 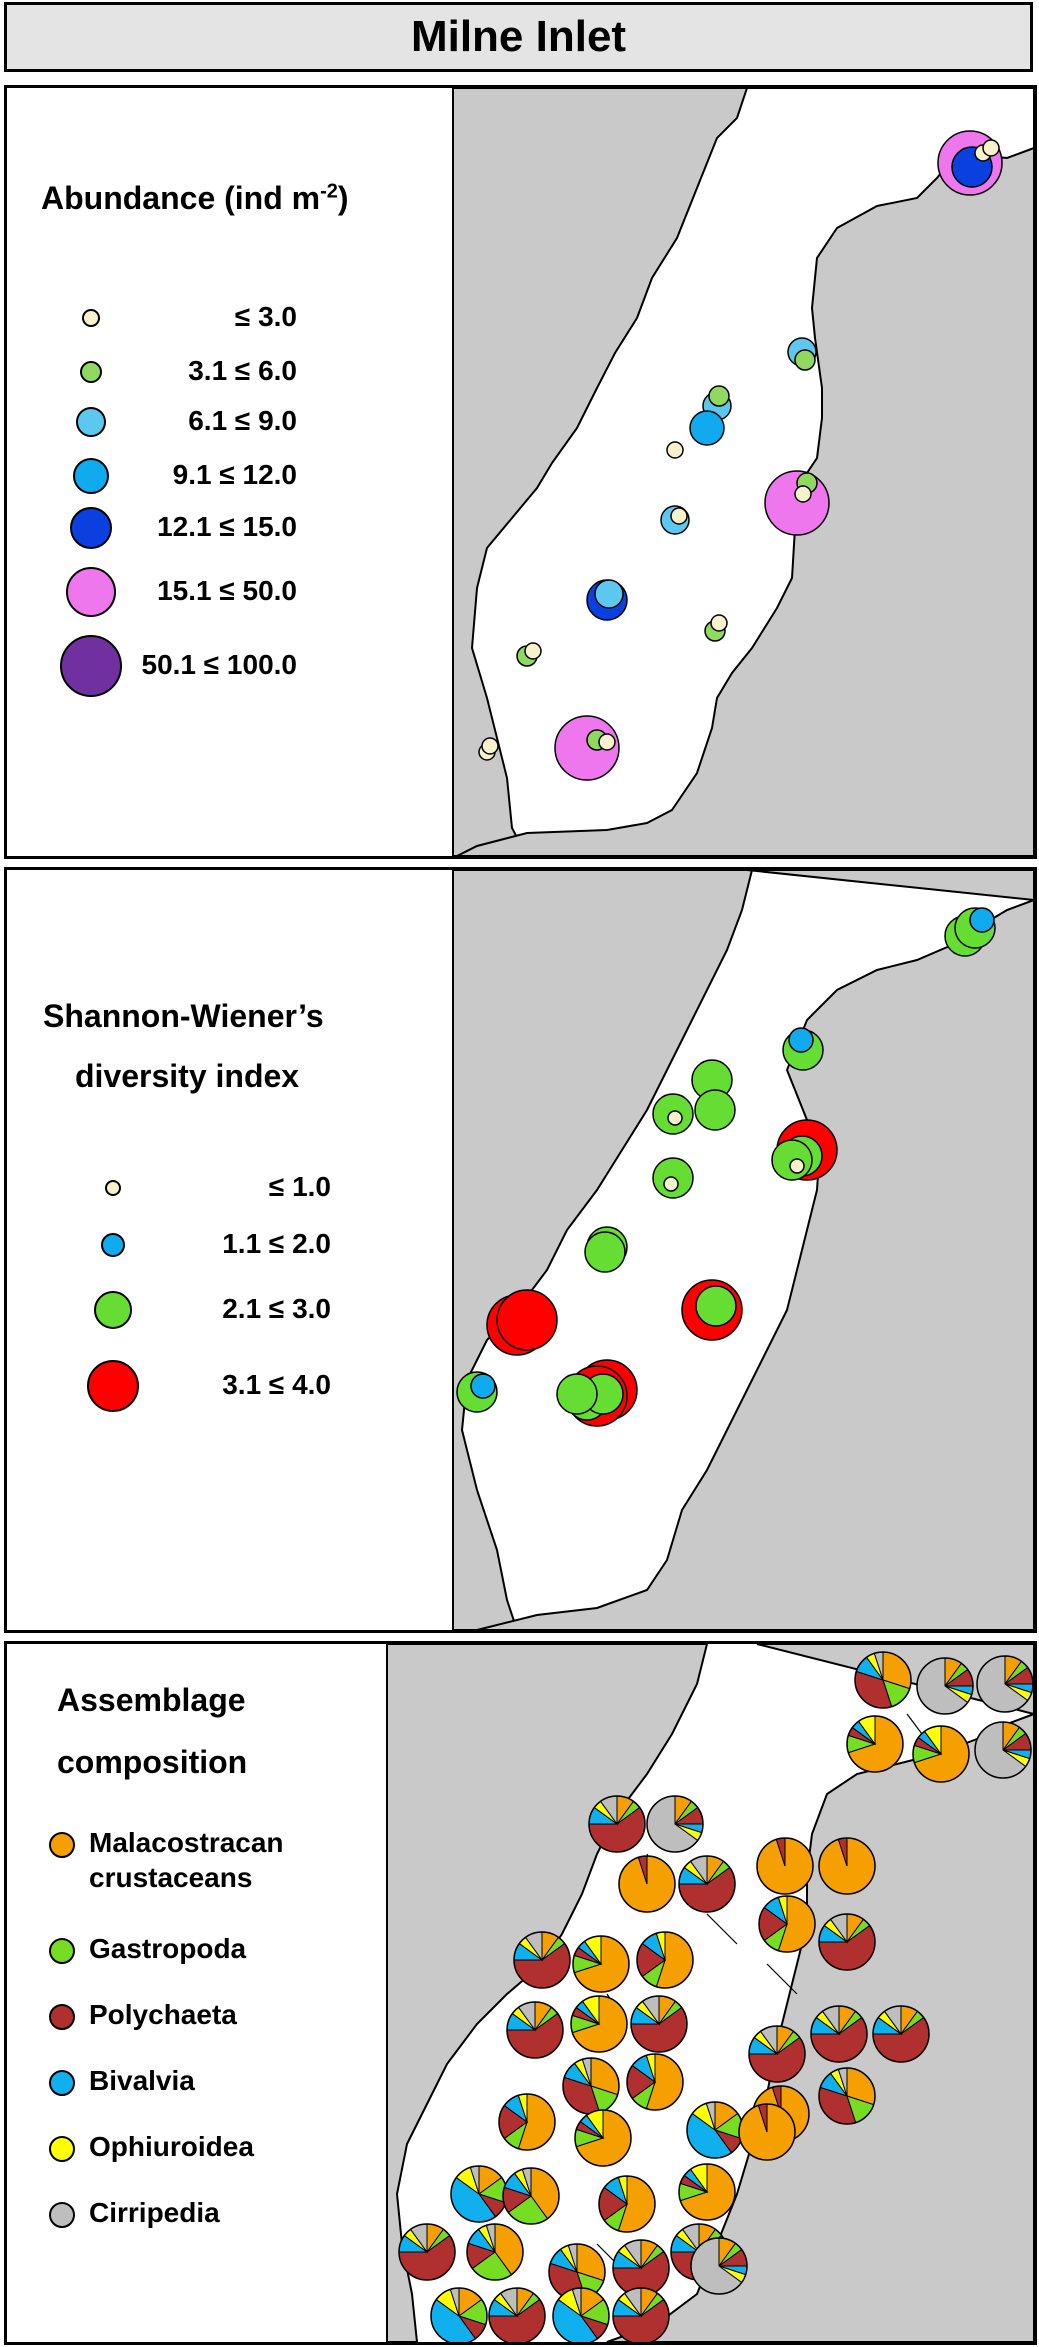 I want to click on assemblage-legend-label: Malacostracan, so click(x=186, y=1842).